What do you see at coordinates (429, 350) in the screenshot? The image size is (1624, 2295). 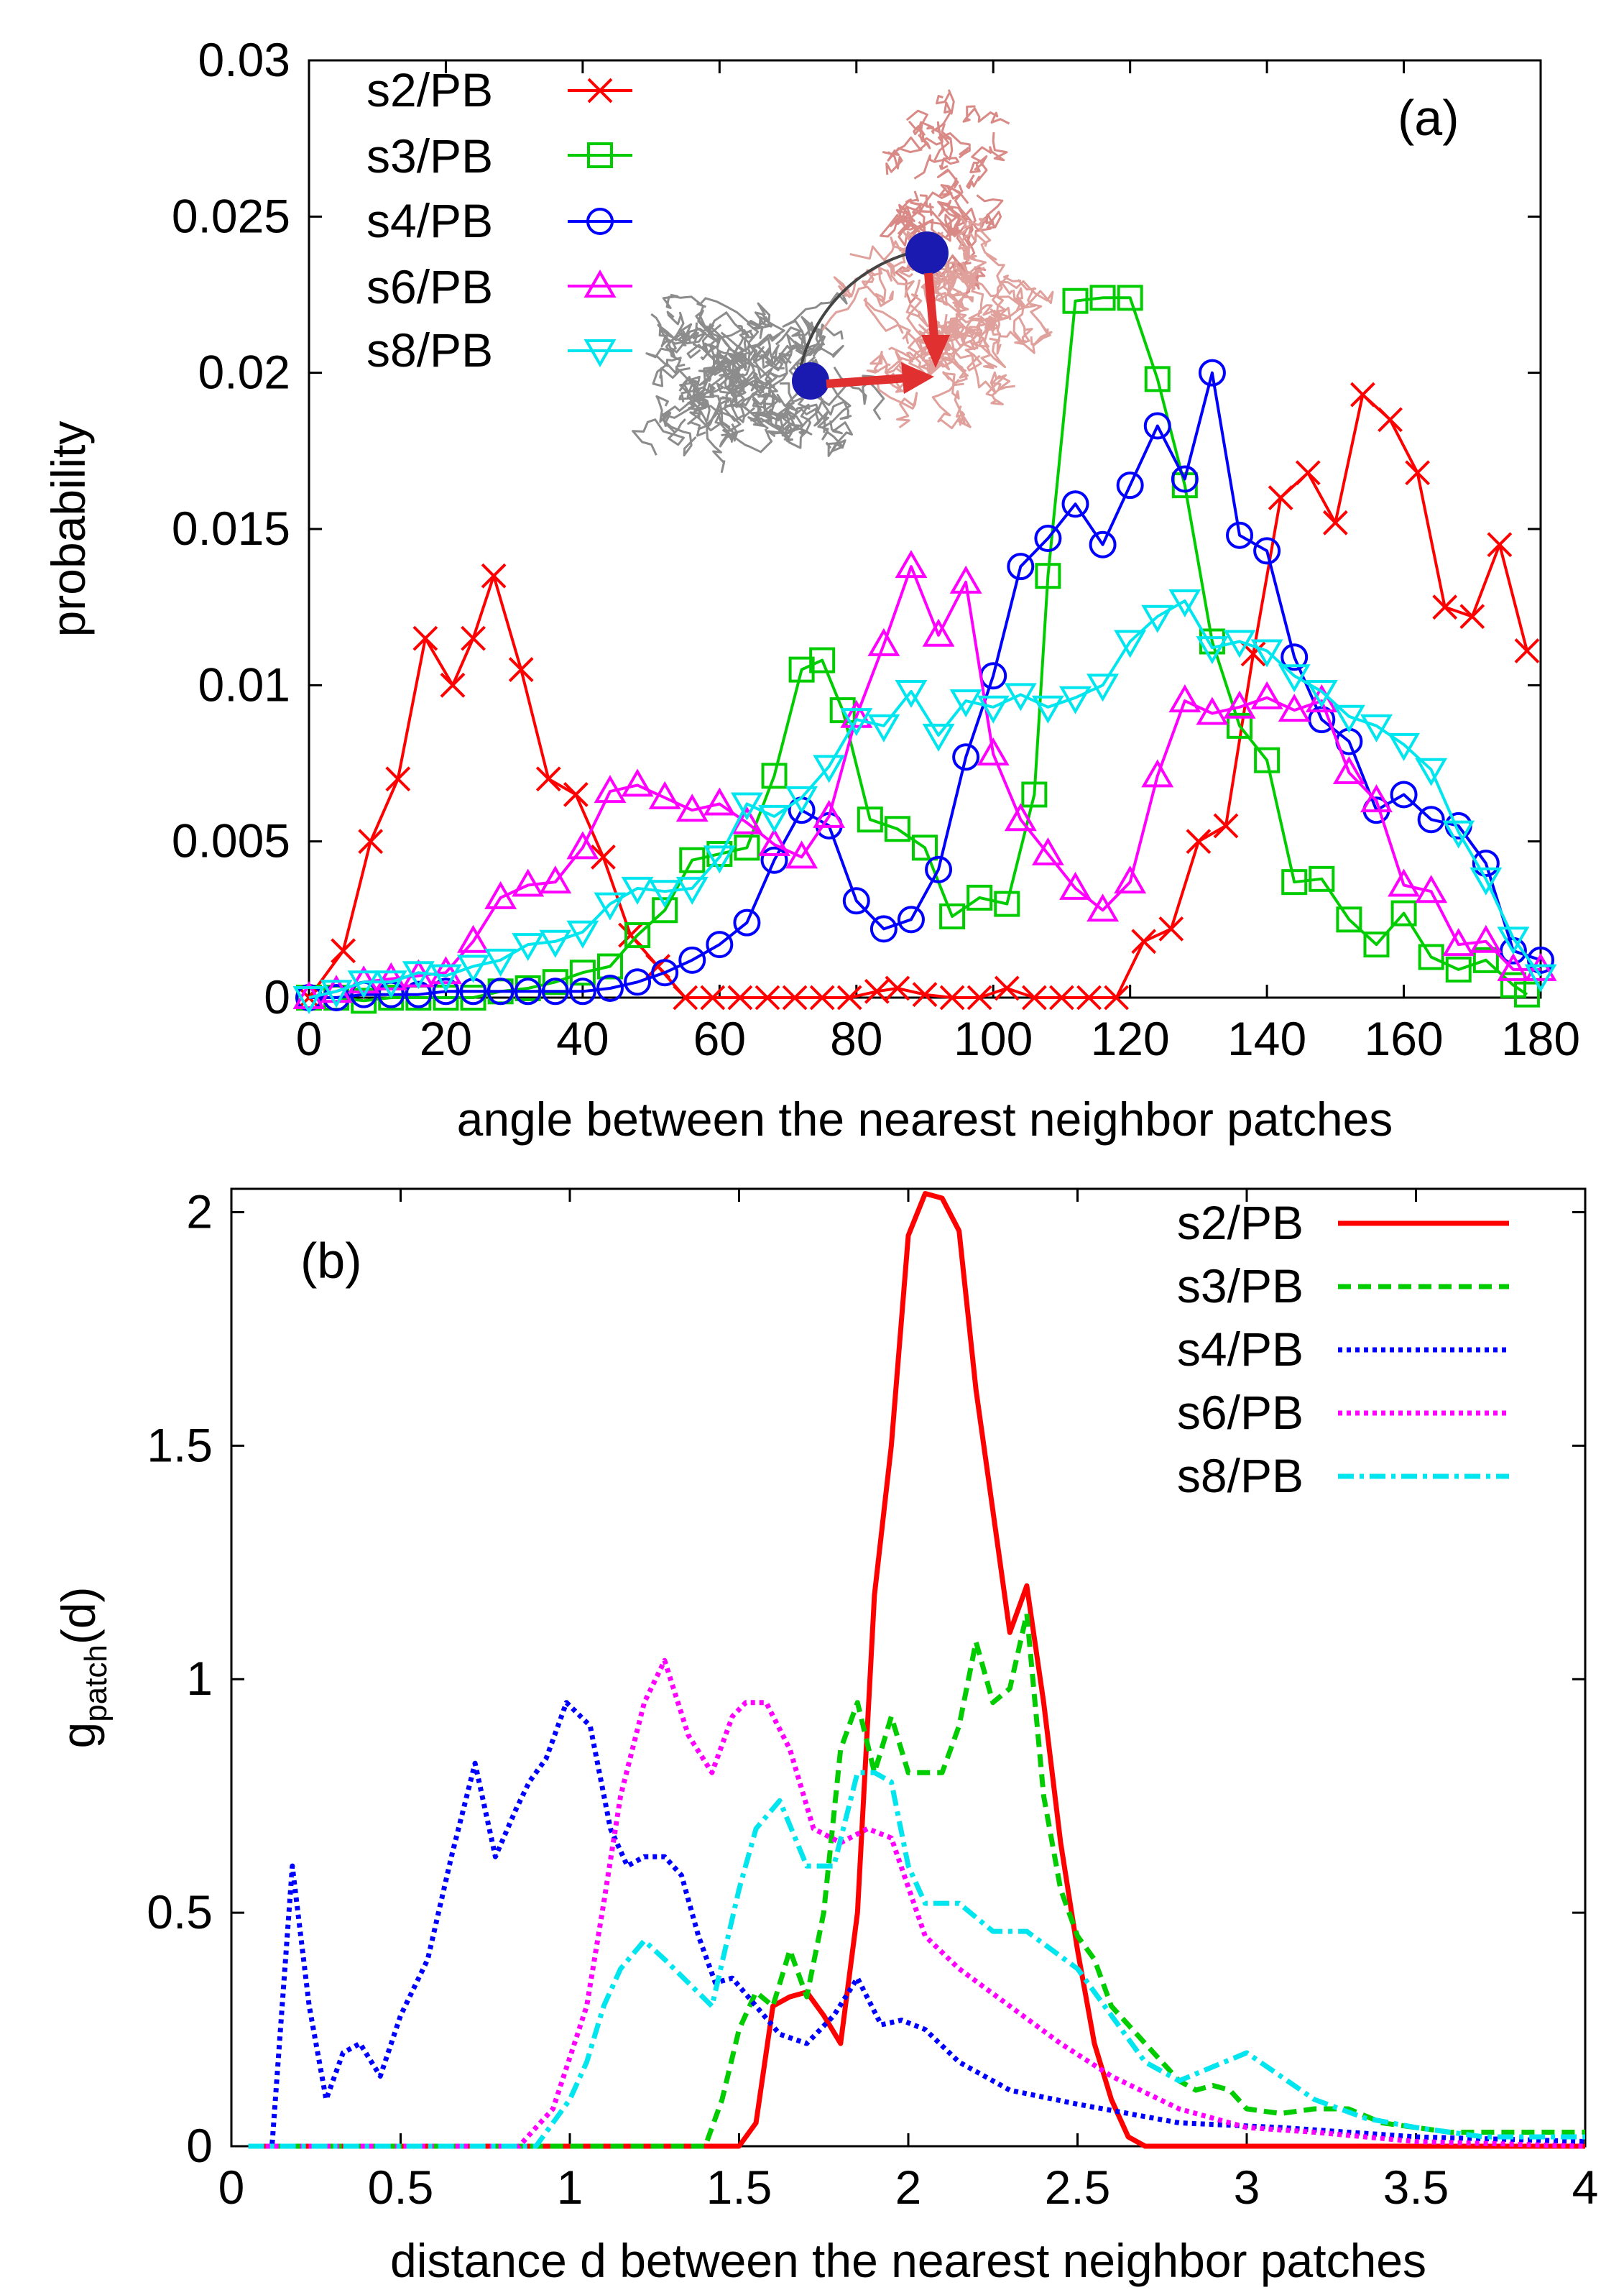 I see `legend-a-s8-label: s8/PB` at bounding box center [429, 350].